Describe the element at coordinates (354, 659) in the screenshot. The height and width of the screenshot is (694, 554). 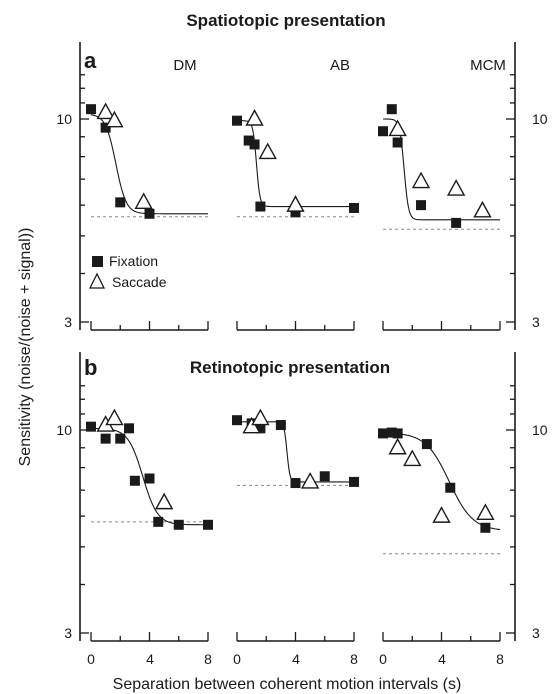
I see `x-tick-s2-8: 8` at that location.